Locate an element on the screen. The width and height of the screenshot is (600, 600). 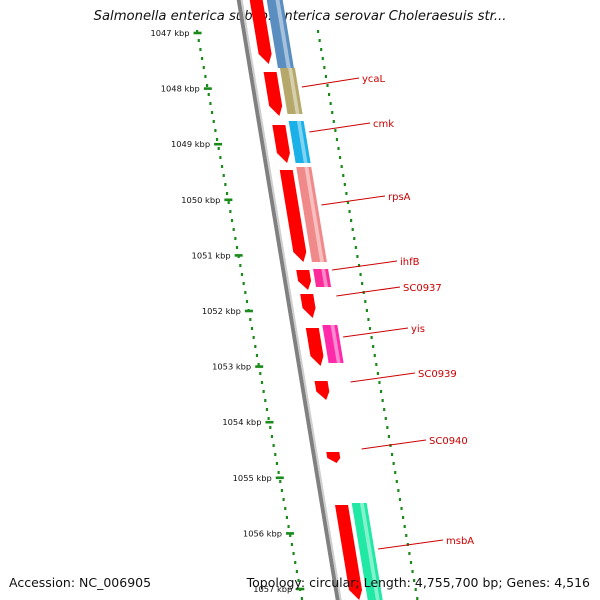
tick-label: 1050 kbp is located at coordinates (200, 200).